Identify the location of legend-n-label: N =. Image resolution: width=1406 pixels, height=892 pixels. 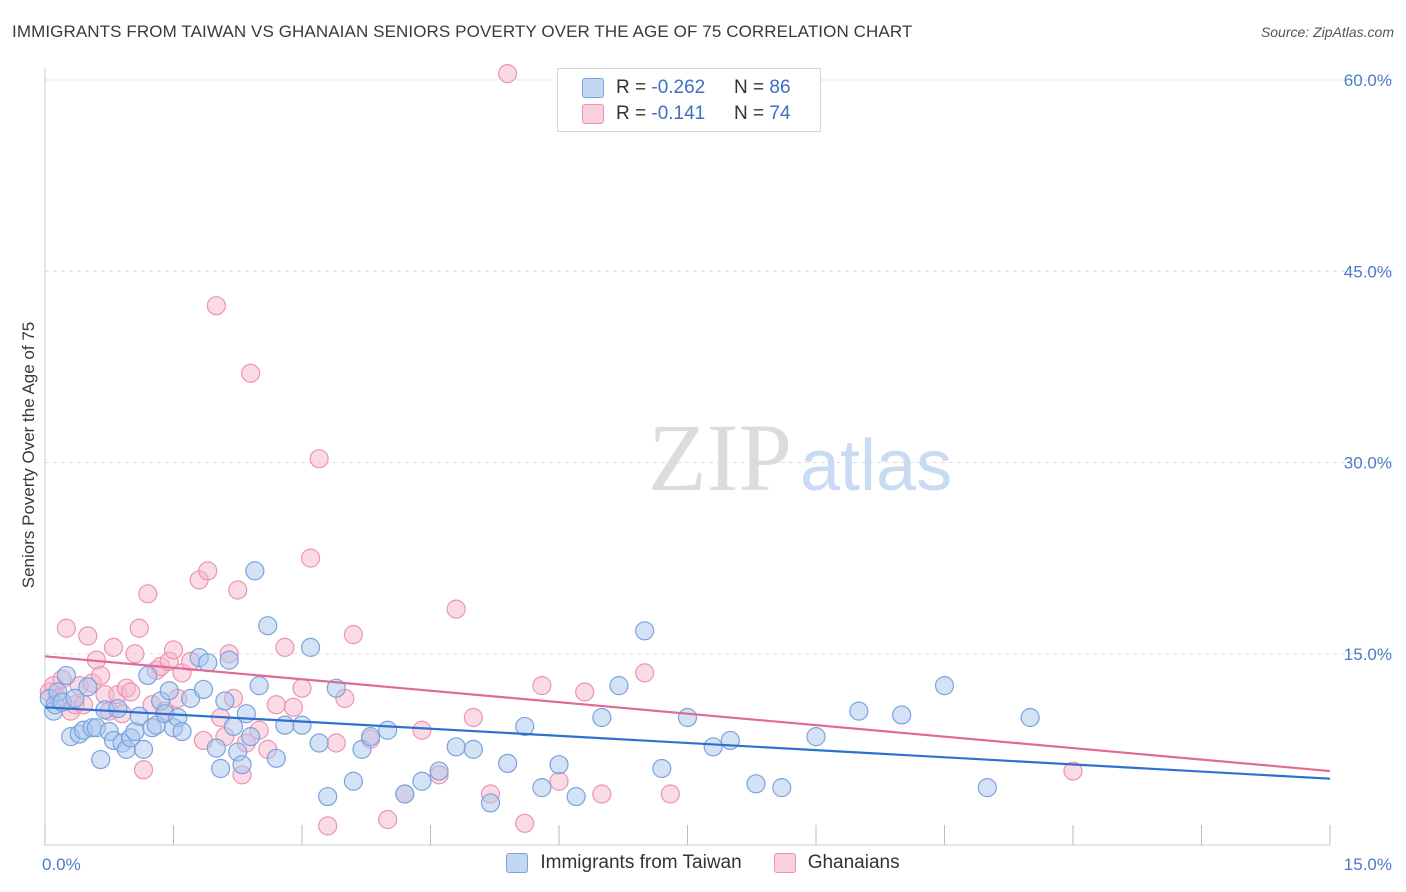
(752, 87).